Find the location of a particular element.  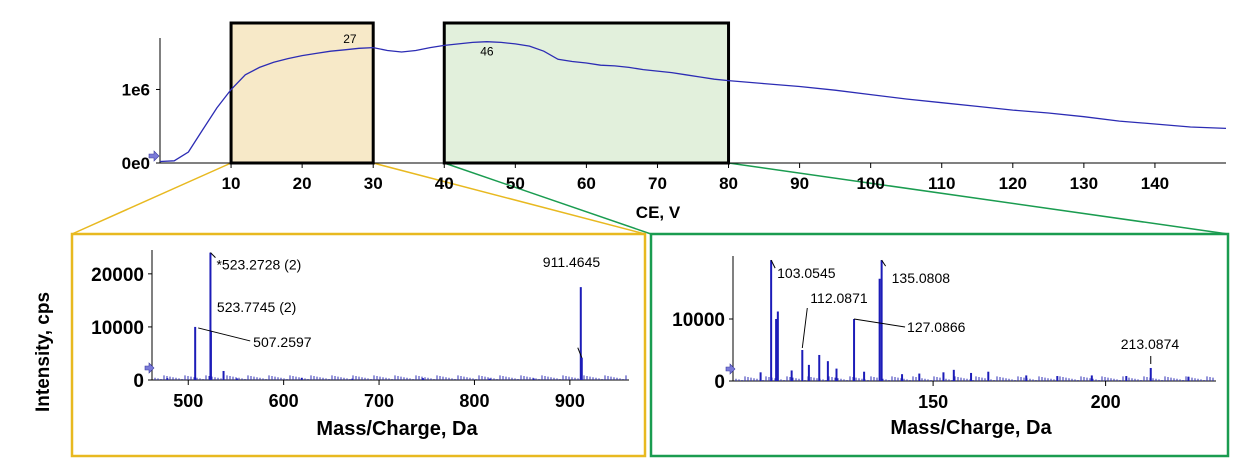

top-x-tick-label: 60 is located at coordinates (586, 183).